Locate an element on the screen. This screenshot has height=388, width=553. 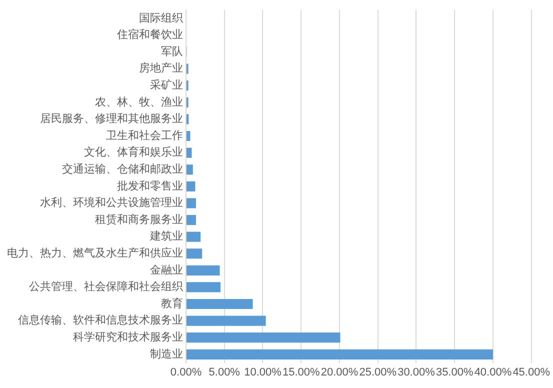
y-tick-label: 信息传输、软件和信息技术服务业 is located at coordinates (100, 320).